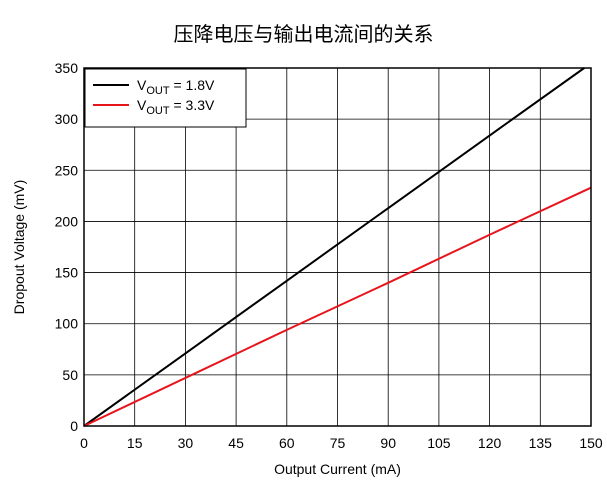 This screenshot has width=607, height=480. I want to click on legend-entry-2: VOUT = 3.3V, so click(176, 107).